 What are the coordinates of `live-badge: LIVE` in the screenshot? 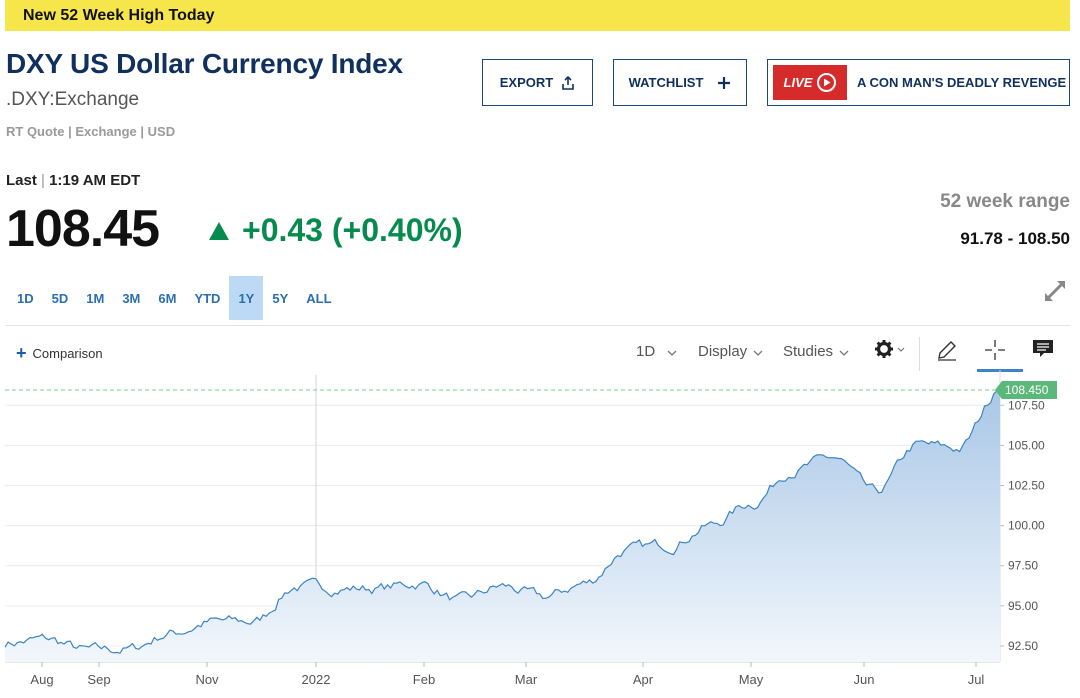 It's located at (810, 82).